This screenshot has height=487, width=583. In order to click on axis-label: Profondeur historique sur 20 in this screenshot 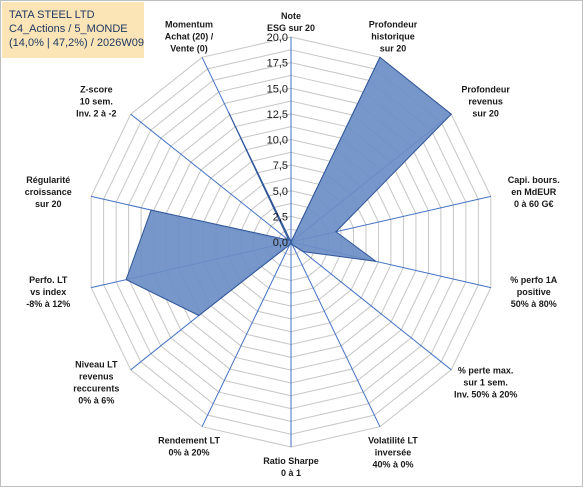, I will do `click(393, 36)`.